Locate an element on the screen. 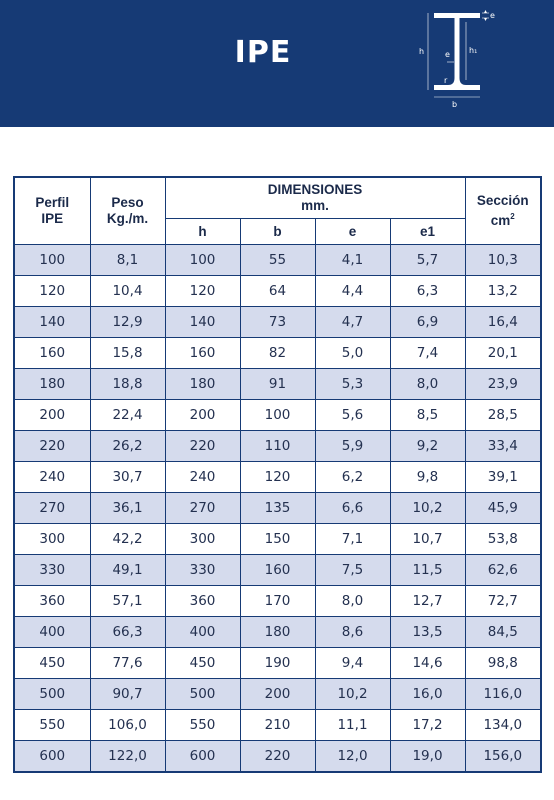 This screenshot has width=554, height=800. table-row: 360 57,1 360 170 8,0 12,7 72,7 is located at coordinates (277, 601).